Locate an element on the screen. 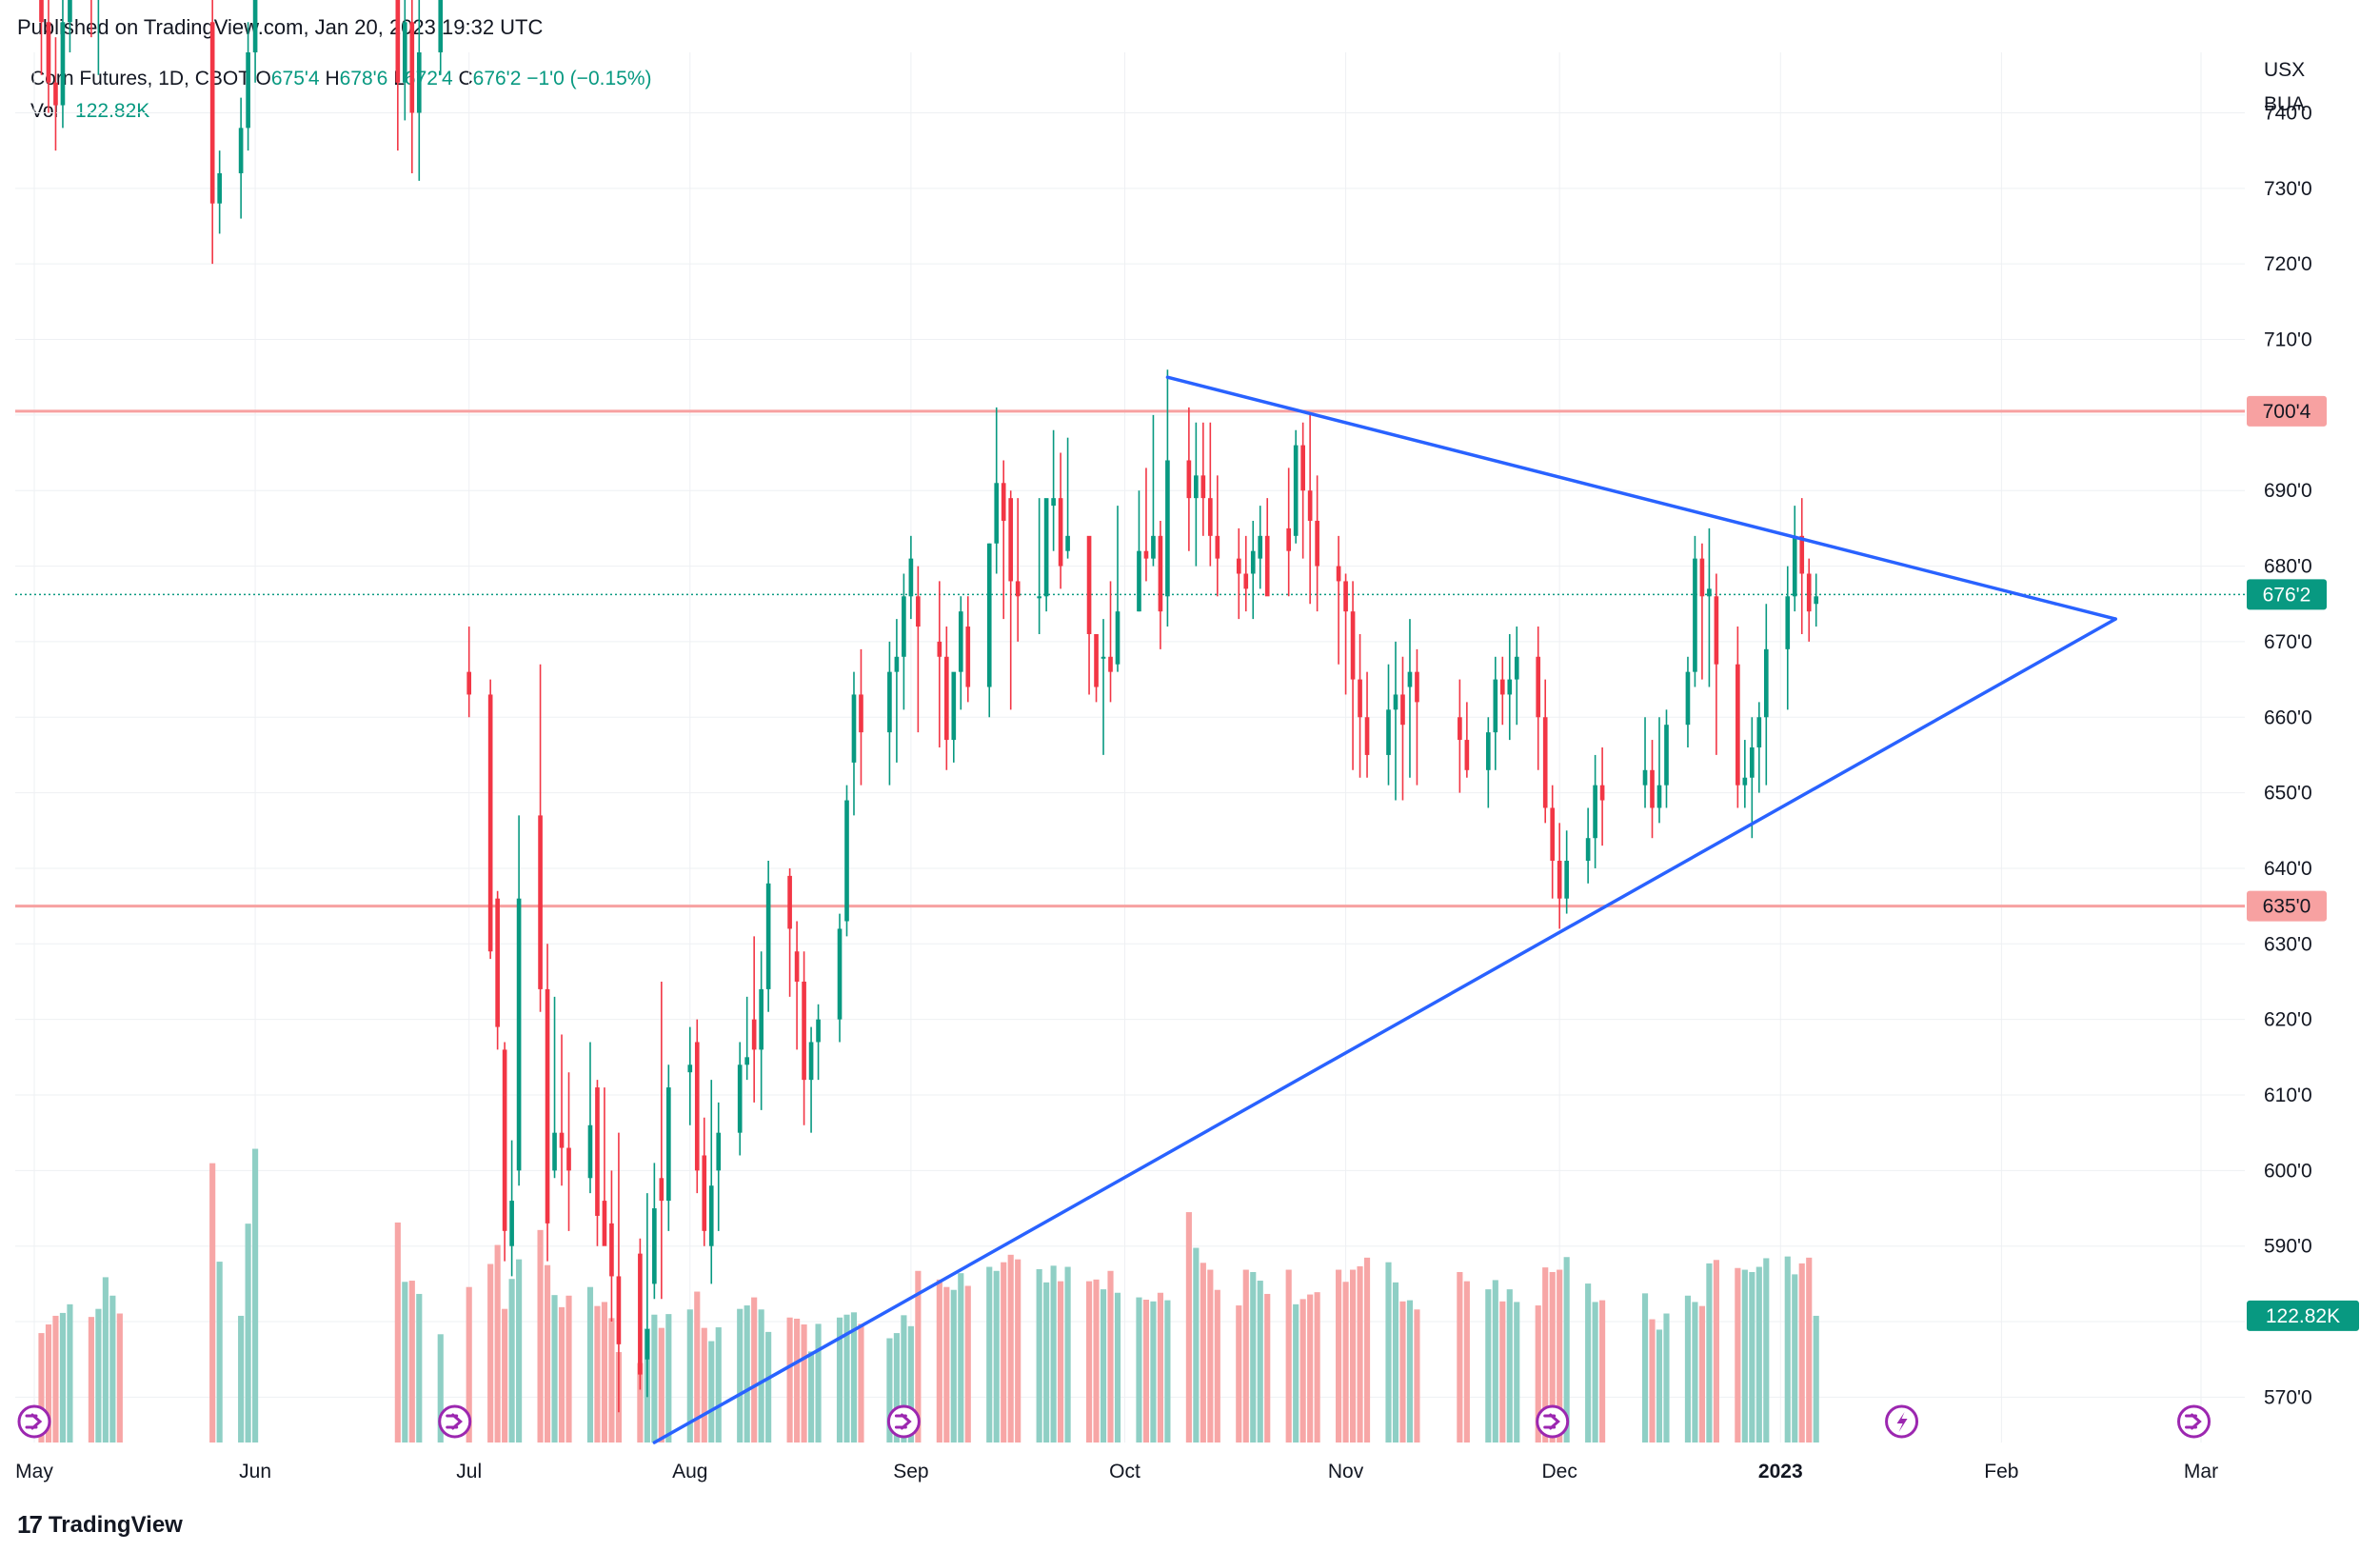 This screenshot has height=1552, width=2380. y-tick-label: 570'0 is located at coordinates (2288, 1397).